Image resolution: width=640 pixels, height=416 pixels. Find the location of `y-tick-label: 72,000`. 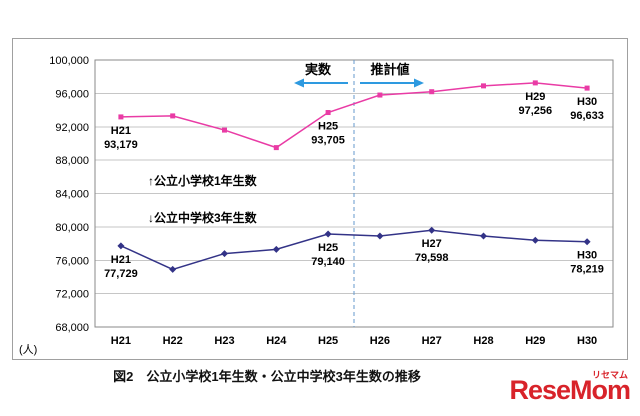

y-tick-label: 72,000 is located at coordinates (72, 295).